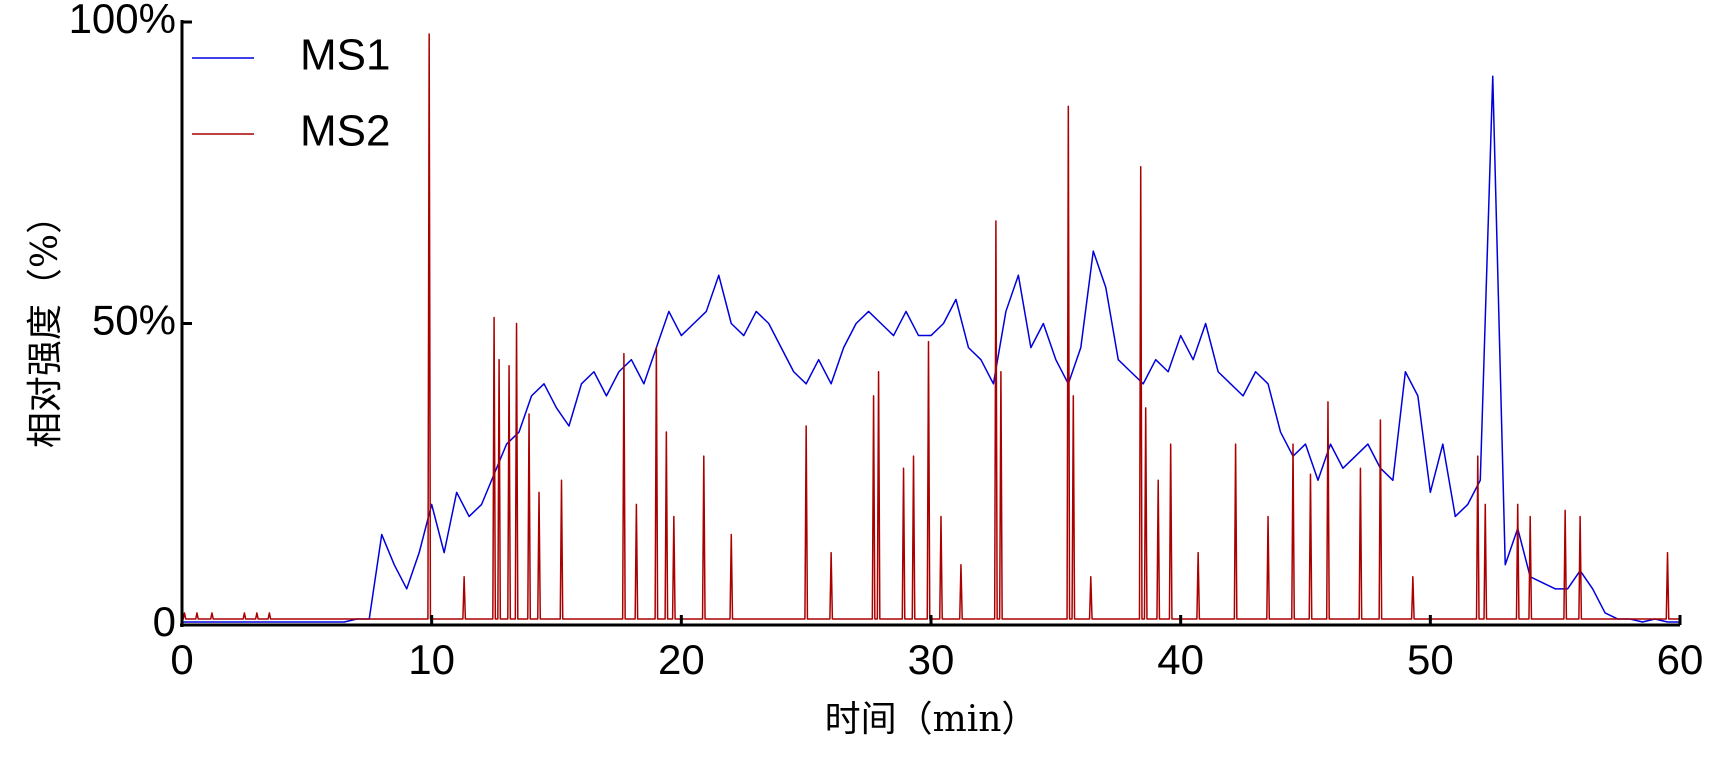 The width and height of the screenshot is (1713, 768). Describe the element at coordinates (1430, 659) in the screenshot. I see `x-tick-label: 50` at that location.